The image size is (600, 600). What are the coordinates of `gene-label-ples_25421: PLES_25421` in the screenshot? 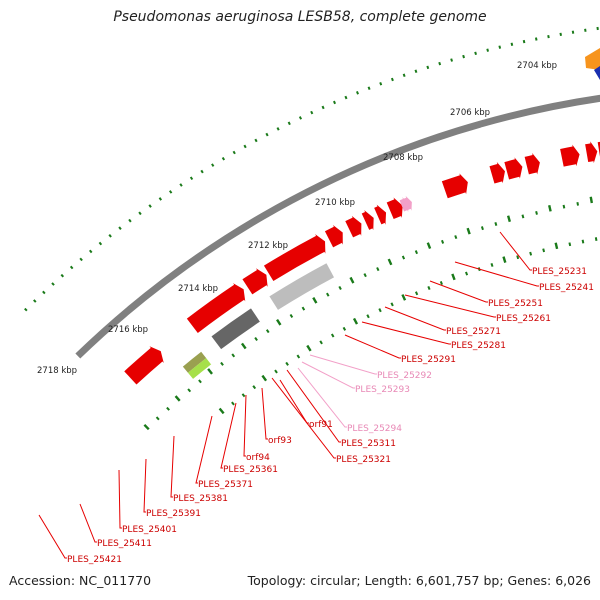 It's located at (94, 560).